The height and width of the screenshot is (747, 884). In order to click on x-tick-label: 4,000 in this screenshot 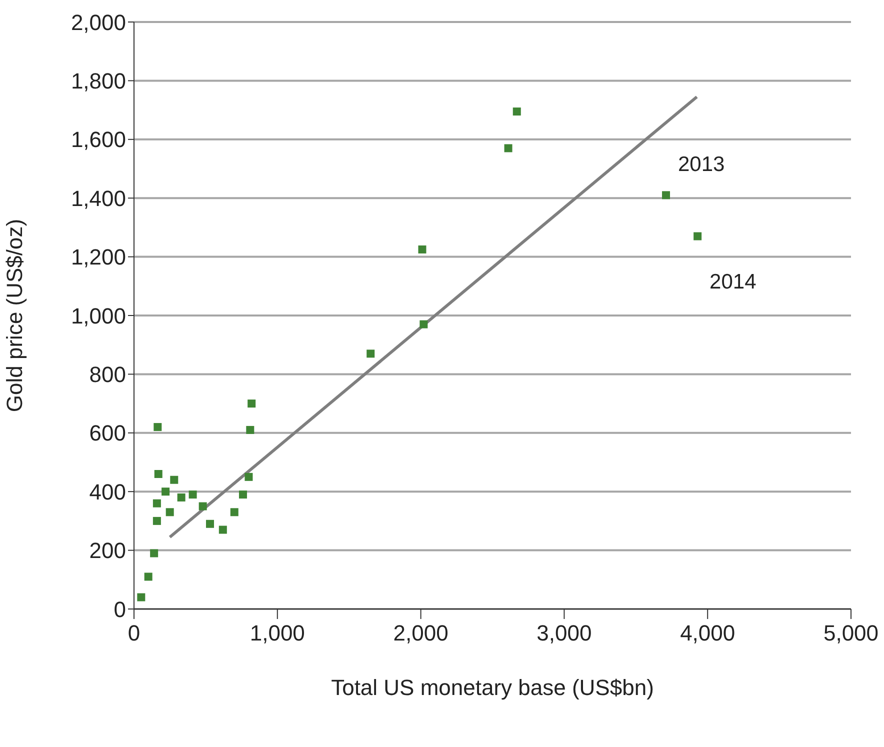, I will do `click(708, 633)`.